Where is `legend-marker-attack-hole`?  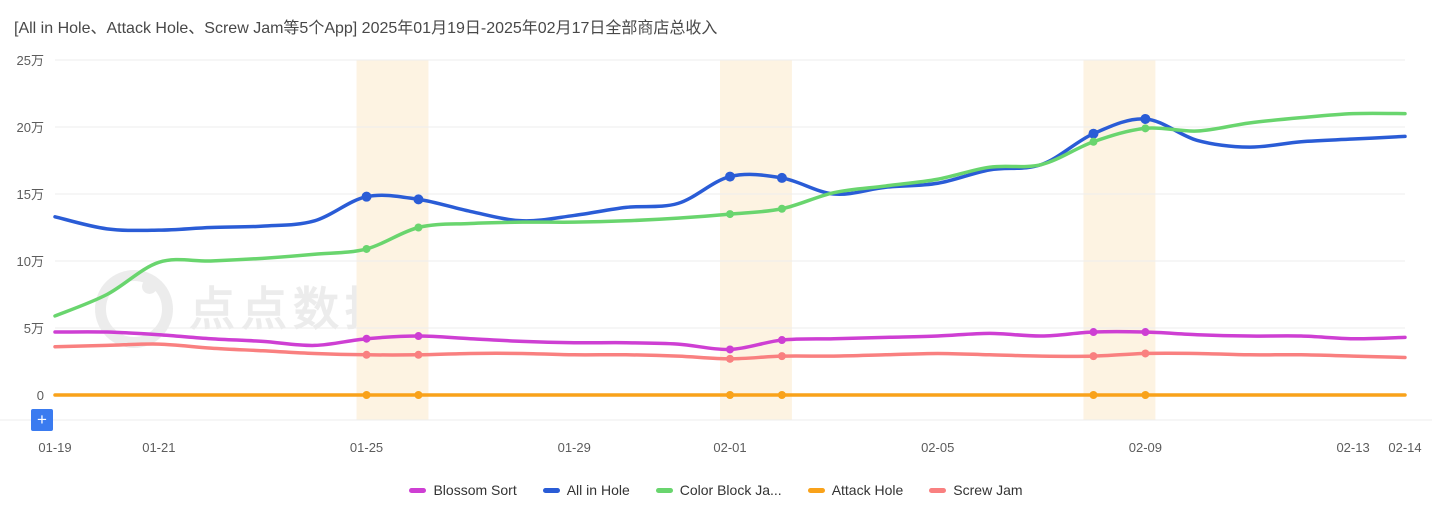
legend-marker-attack-hole is located at coordinates (816, 490).